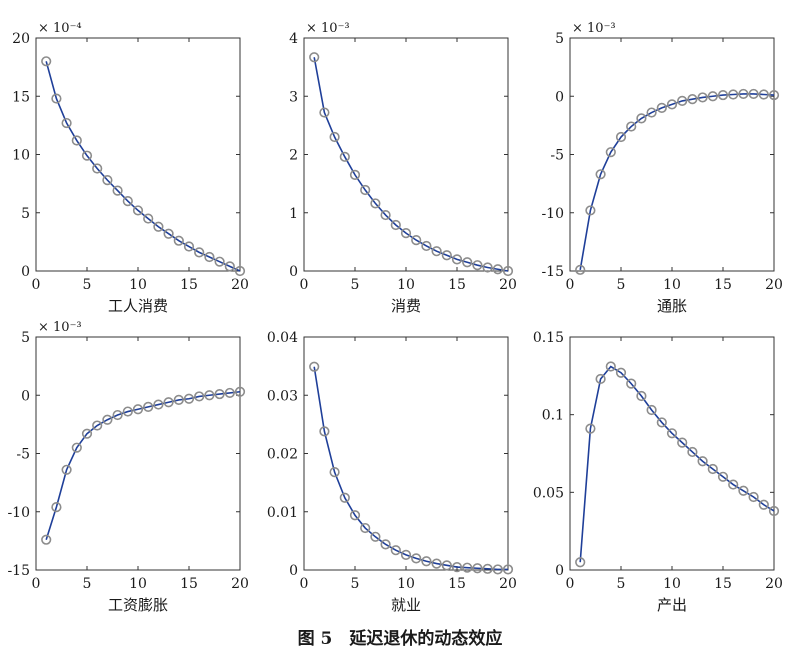 This screenshot has width=800, height=662. What do you see at coordinates (21, 97) in the screenshot?
I see `y-tick-label: 15` at bounding box center [21, 97].